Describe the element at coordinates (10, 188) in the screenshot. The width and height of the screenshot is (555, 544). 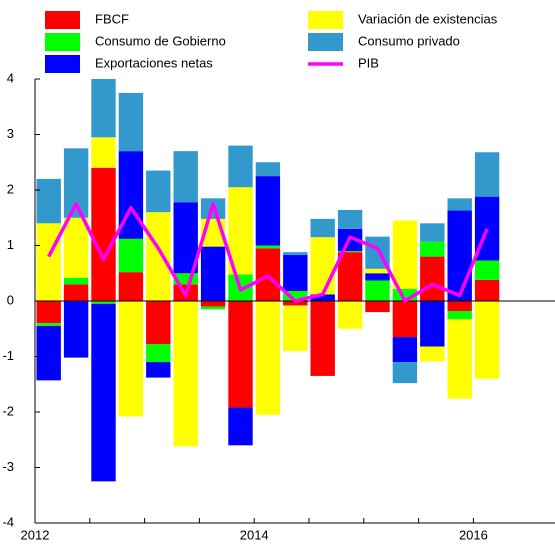
I see `y-tick-label: 2` at that location.